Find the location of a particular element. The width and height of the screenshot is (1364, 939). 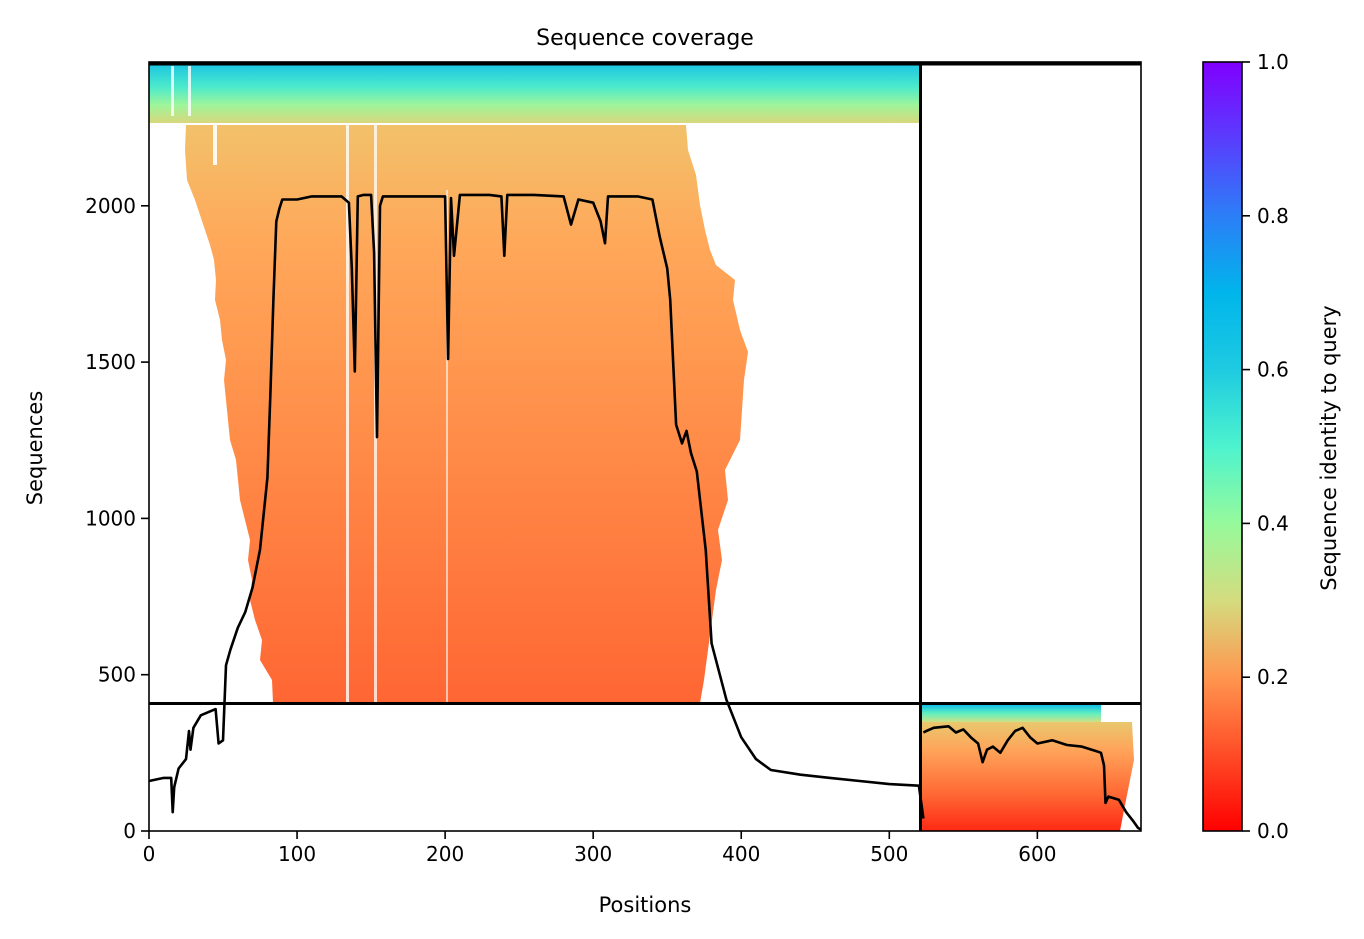

colorbar-tick-label: 0.6 is located at coordinates (1273, 370).